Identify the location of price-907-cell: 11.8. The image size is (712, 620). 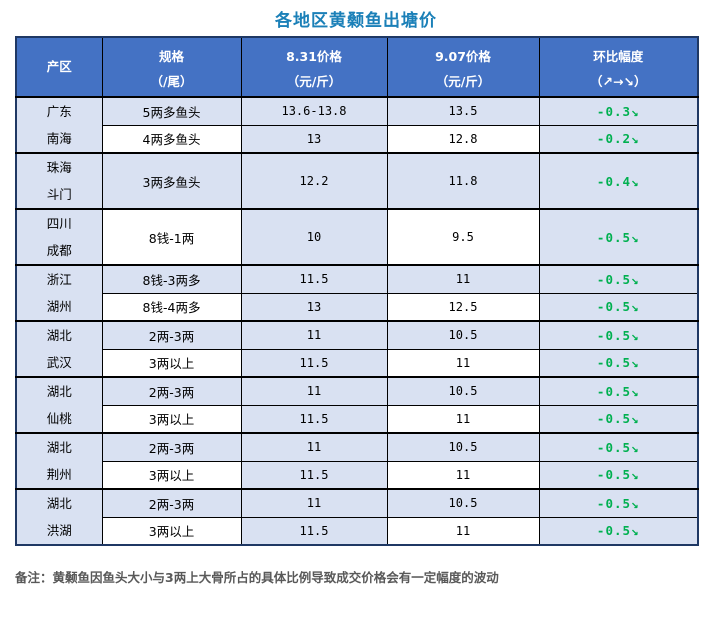
(463, 181).